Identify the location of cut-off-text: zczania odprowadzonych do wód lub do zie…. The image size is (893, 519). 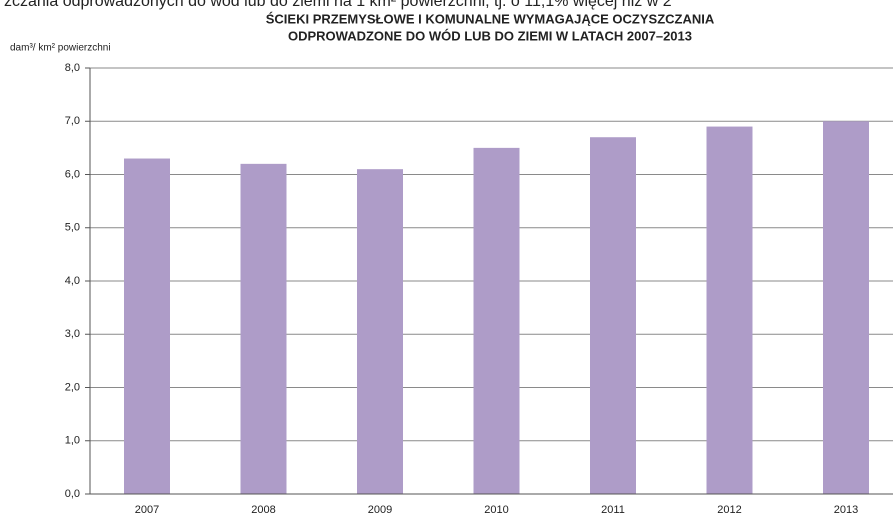
(338, 5).